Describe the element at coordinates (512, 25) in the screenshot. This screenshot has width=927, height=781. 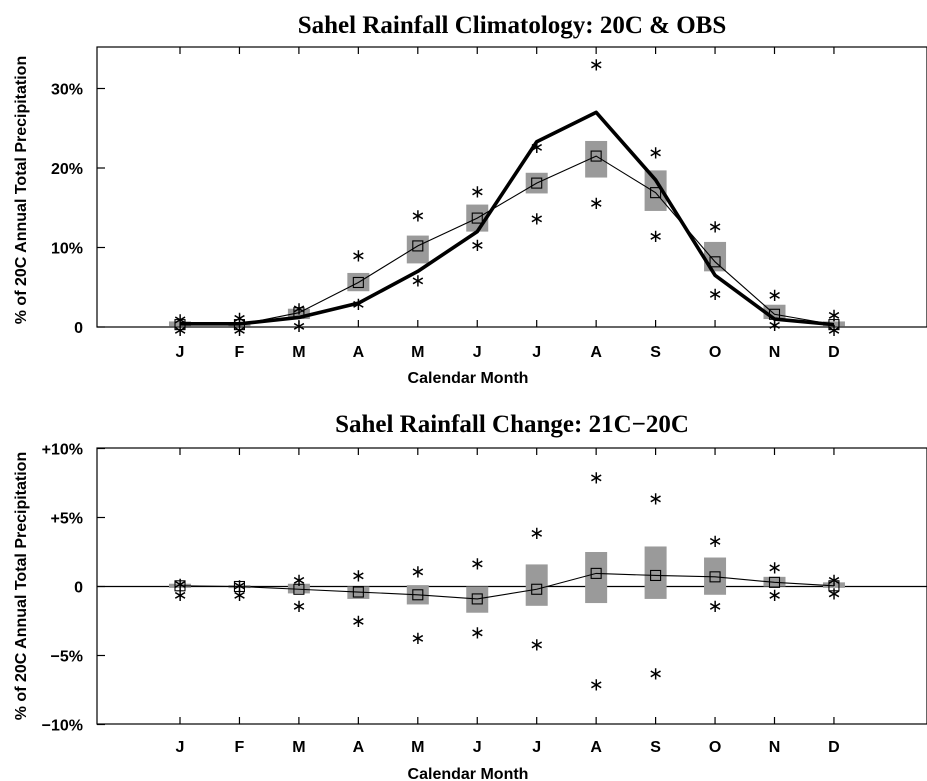
I see `chart-title: Sahel Rainfall Climatology: 20C & OBS` at that location.